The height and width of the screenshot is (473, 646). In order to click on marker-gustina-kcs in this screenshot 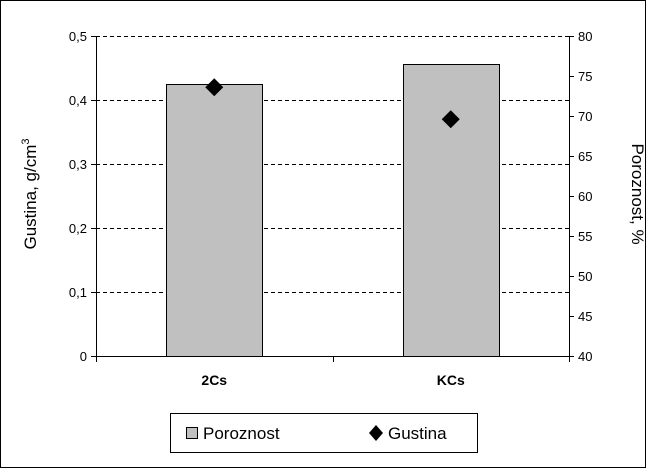, I will do `click(450, 119)`.